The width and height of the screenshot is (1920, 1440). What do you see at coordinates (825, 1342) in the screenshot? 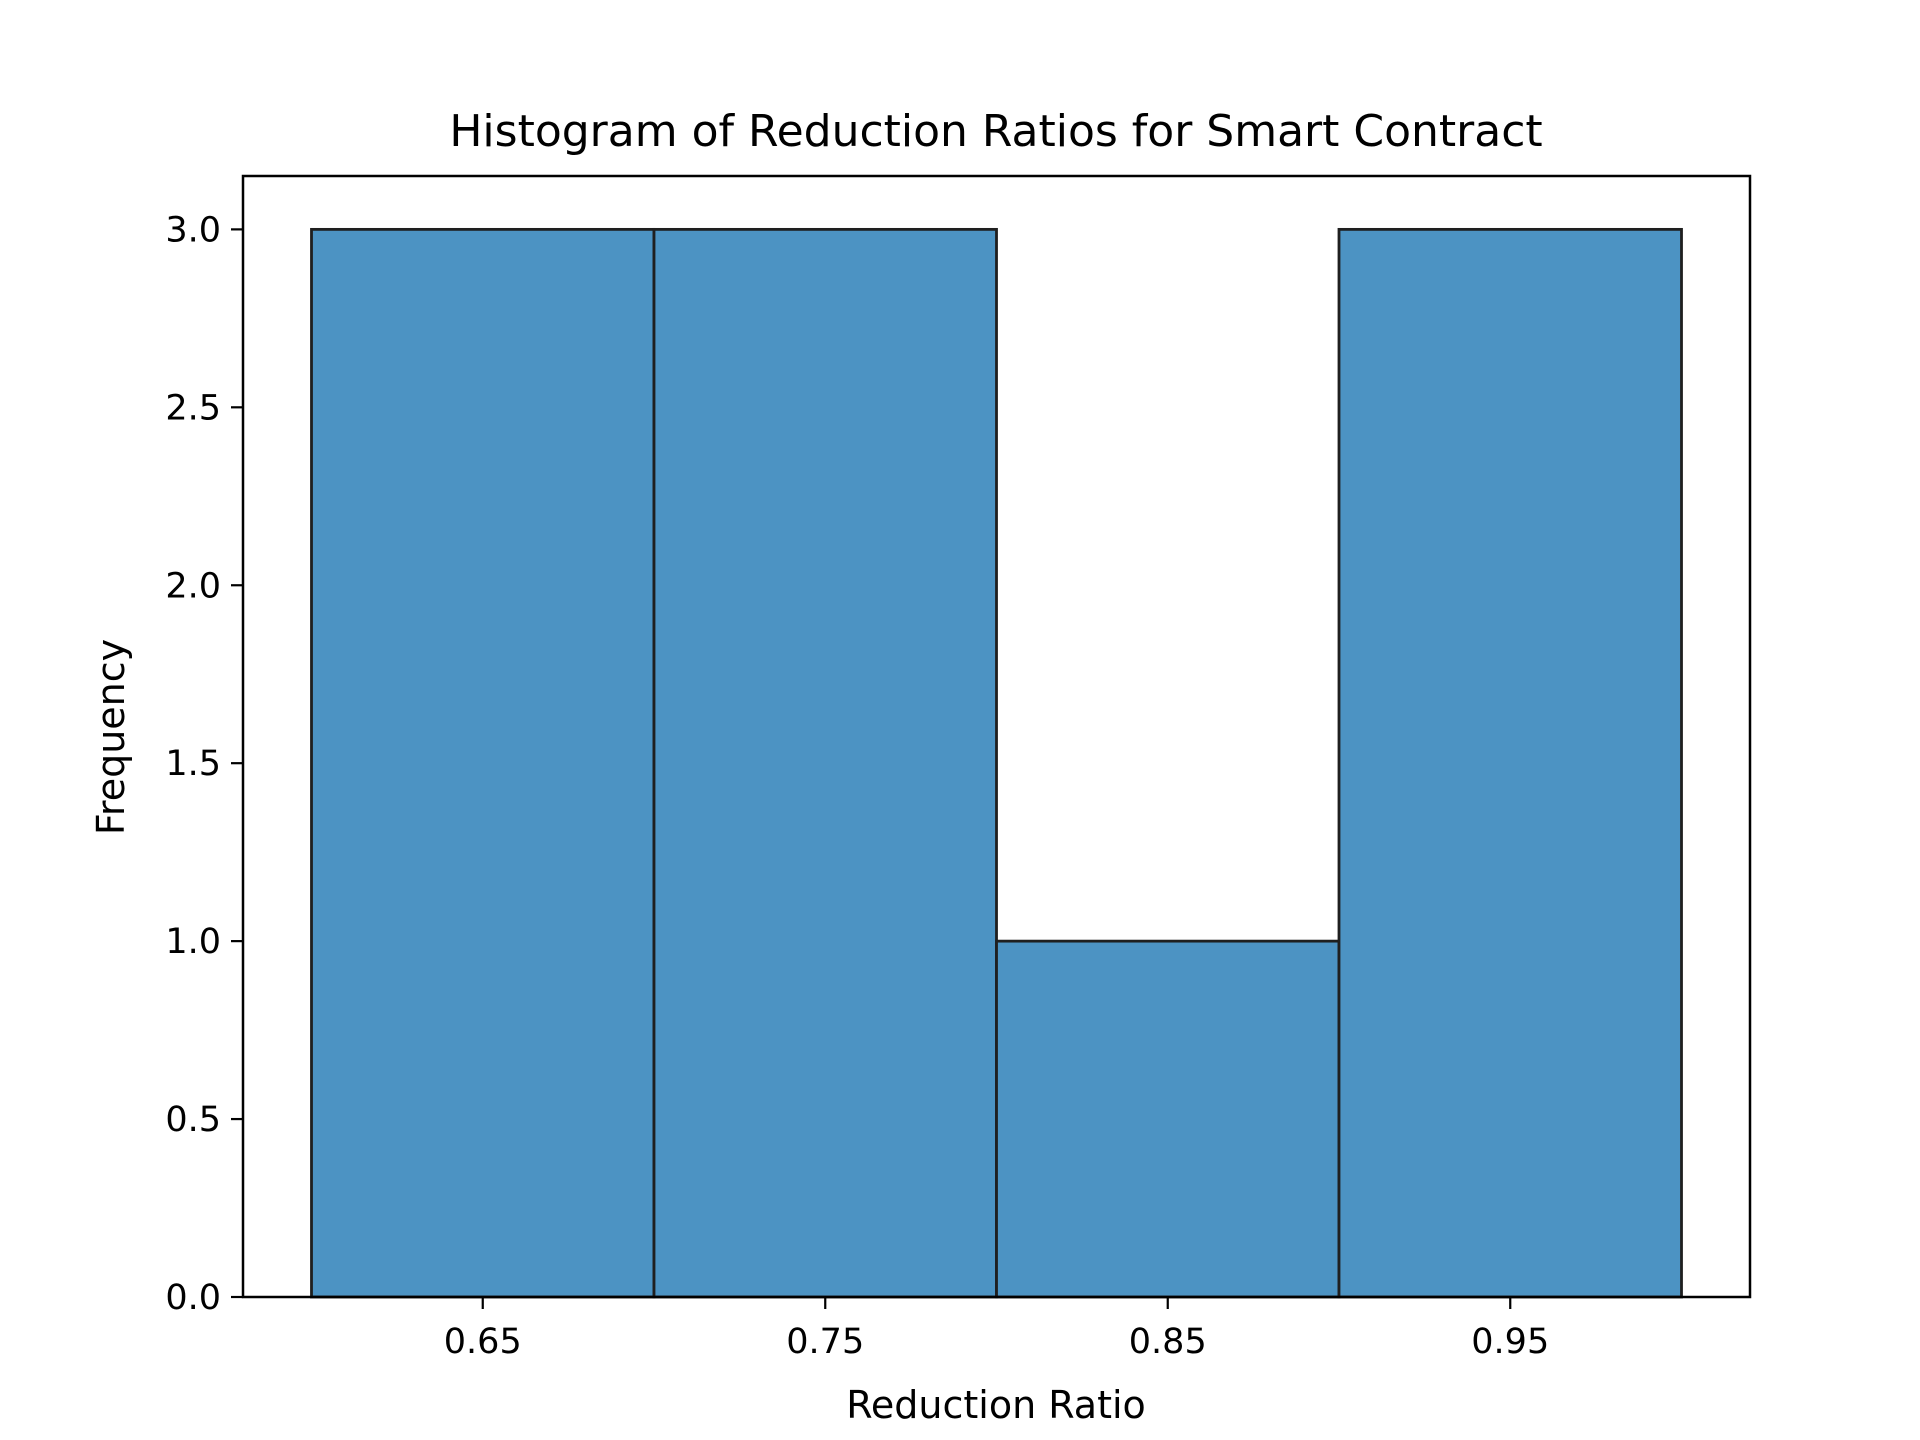
I see `x-tick-label: 0.75` at bounding box center [825, 1342].